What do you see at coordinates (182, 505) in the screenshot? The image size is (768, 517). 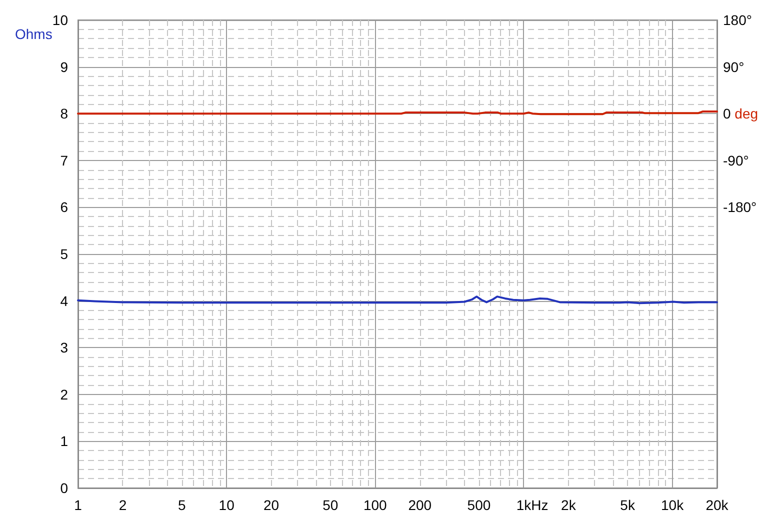 I see `x-tick-label: 5` at bounding box center [182, 505].